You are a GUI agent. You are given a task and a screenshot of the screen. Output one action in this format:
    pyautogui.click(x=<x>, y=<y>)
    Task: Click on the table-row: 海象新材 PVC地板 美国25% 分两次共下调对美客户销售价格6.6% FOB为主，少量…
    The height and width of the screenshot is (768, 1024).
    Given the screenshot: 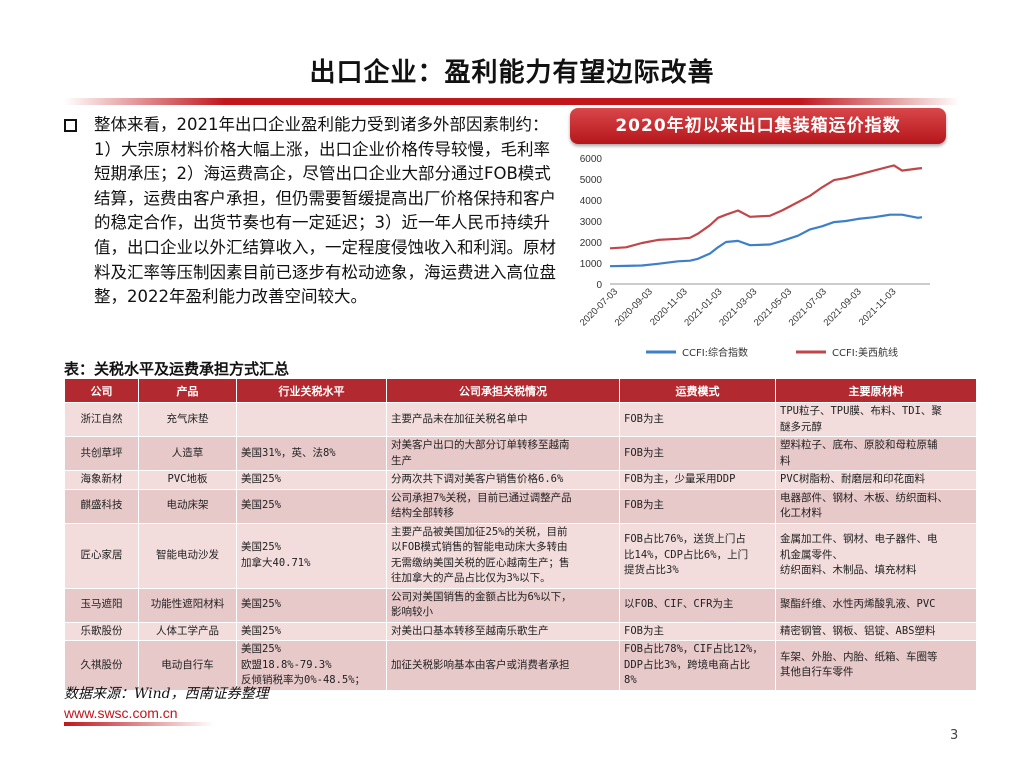 What is the action you would take?
    pyautogui.click(x=520, y=480)
    